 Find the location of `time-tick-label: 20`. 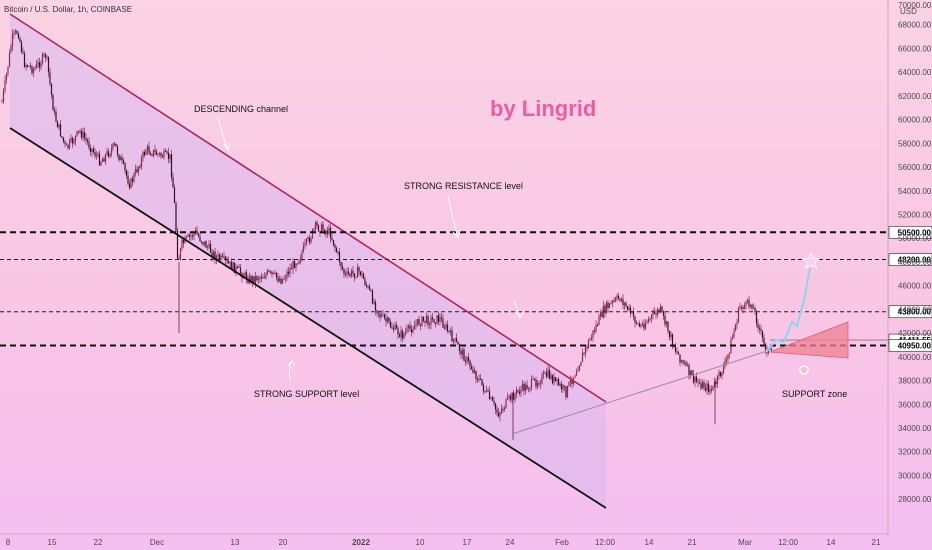

time-tick-label: 20 is located at coordinates (283, 542).